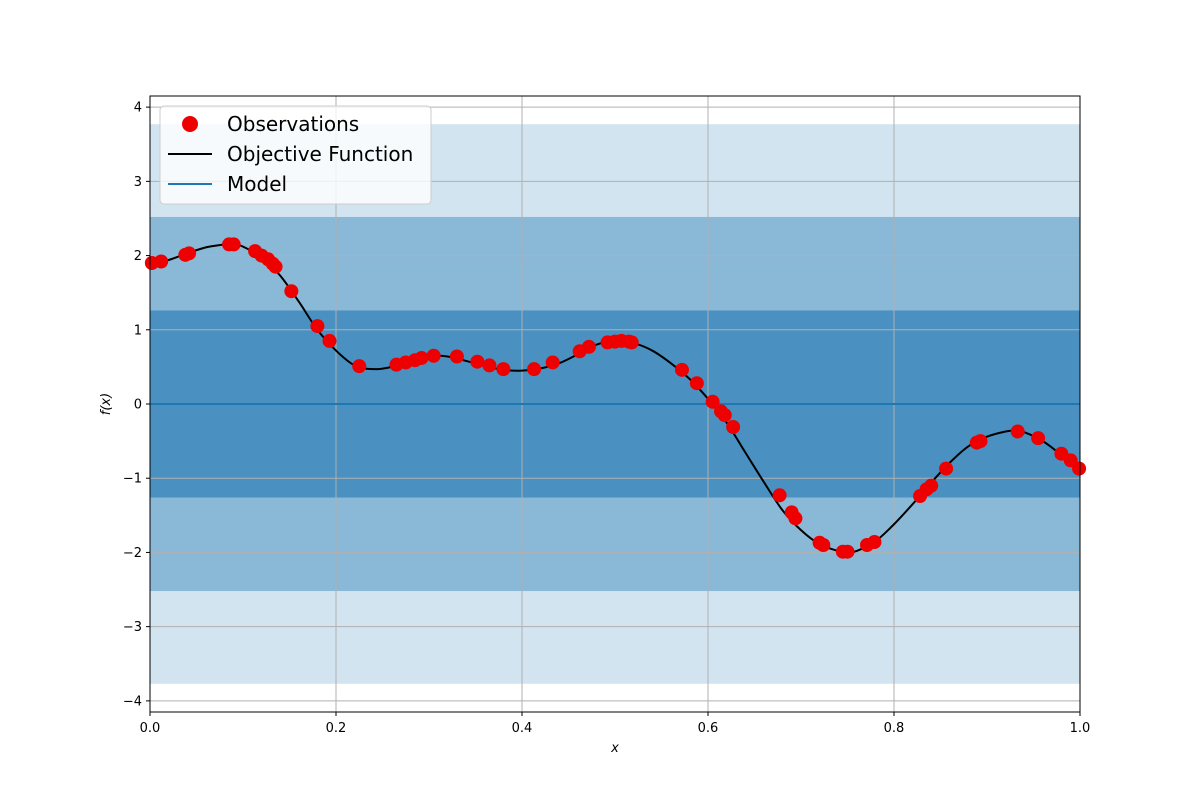  I want to click on legend: Observations Objective Function Model, so click(295, 155).